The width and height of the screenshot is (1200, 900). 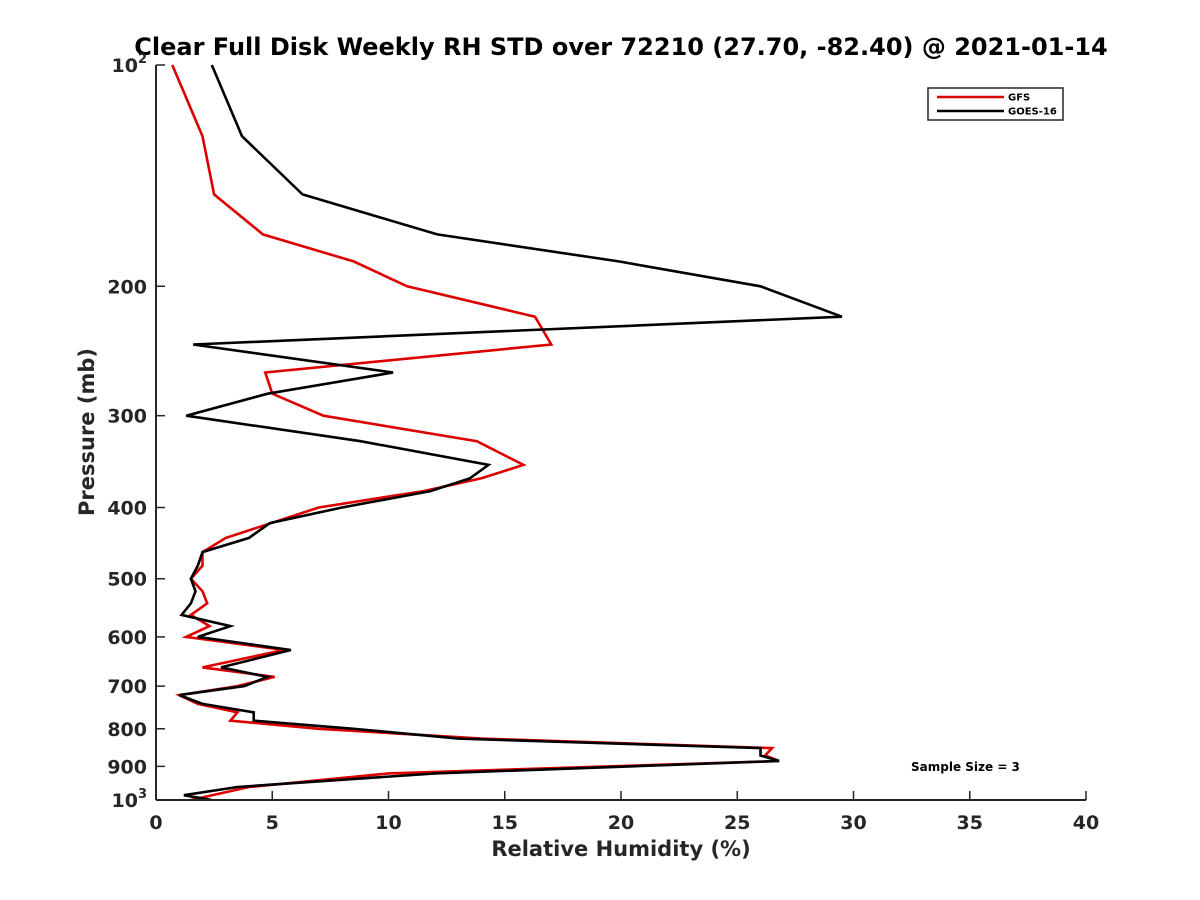 What do you see at coordinates (127, 509) in the screenshot?
I see `y-tick-label: 400` at bounding box center [127, 509].